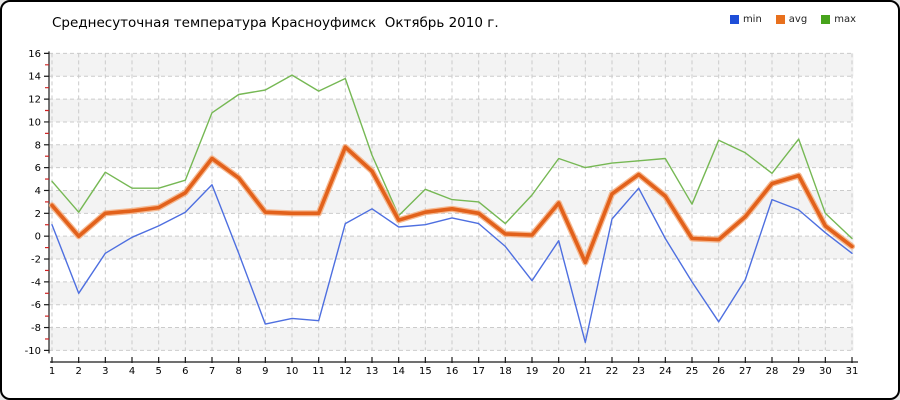 The height and width of the screenshot is (400, 900). I want to click on max-swatch-icon, so click(826, 19).